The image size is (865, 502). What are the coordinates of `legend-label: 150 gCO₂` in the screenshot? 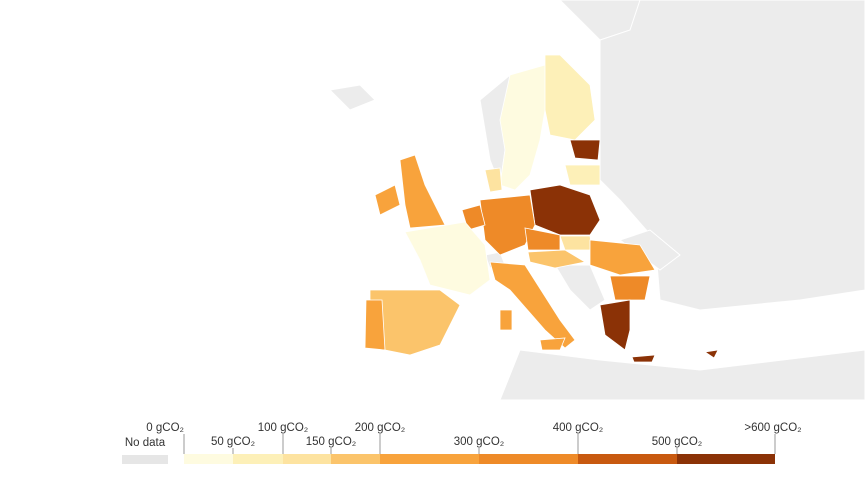 It's located at (331, 442).